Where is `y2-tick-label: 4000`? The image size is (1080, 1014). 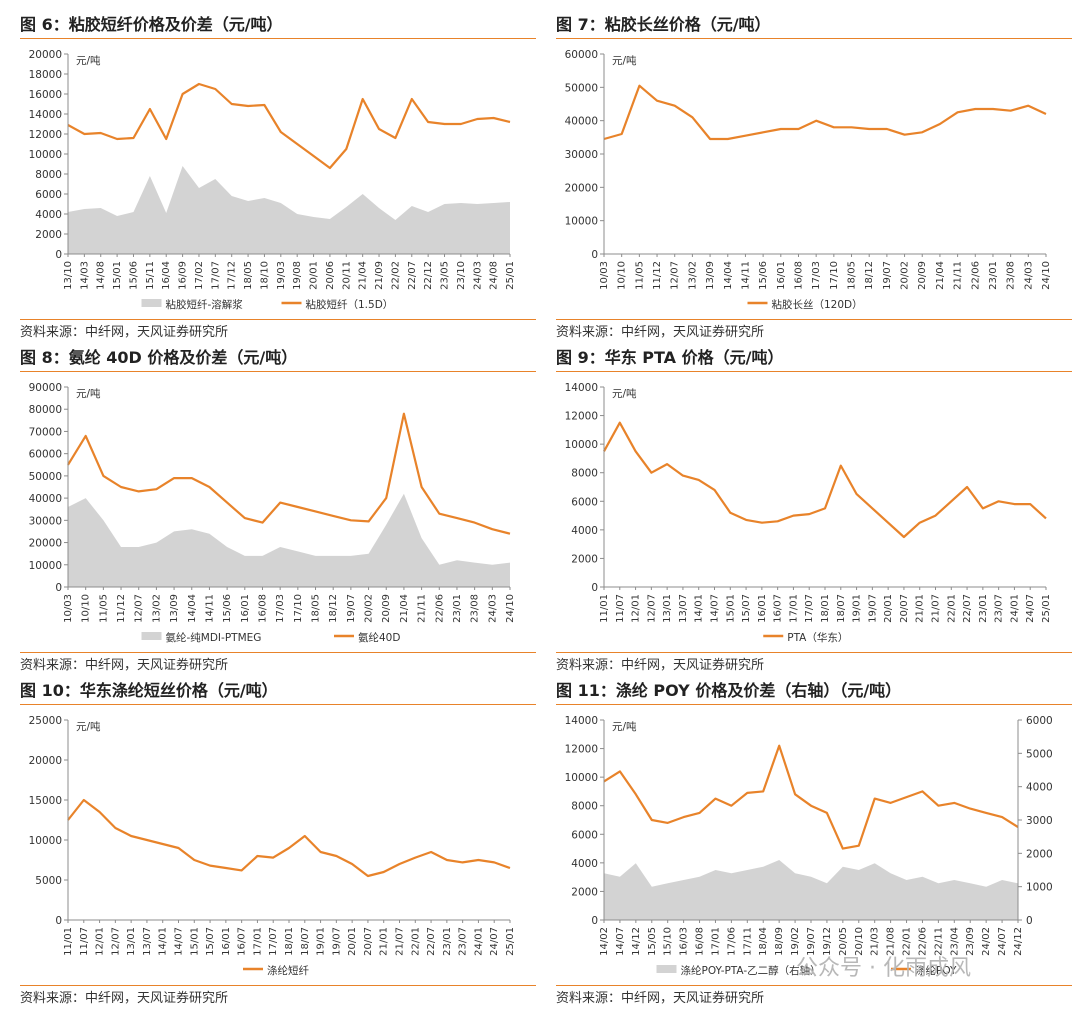 y2-tick-label: 4000 is located at coordinates (1039, 788).